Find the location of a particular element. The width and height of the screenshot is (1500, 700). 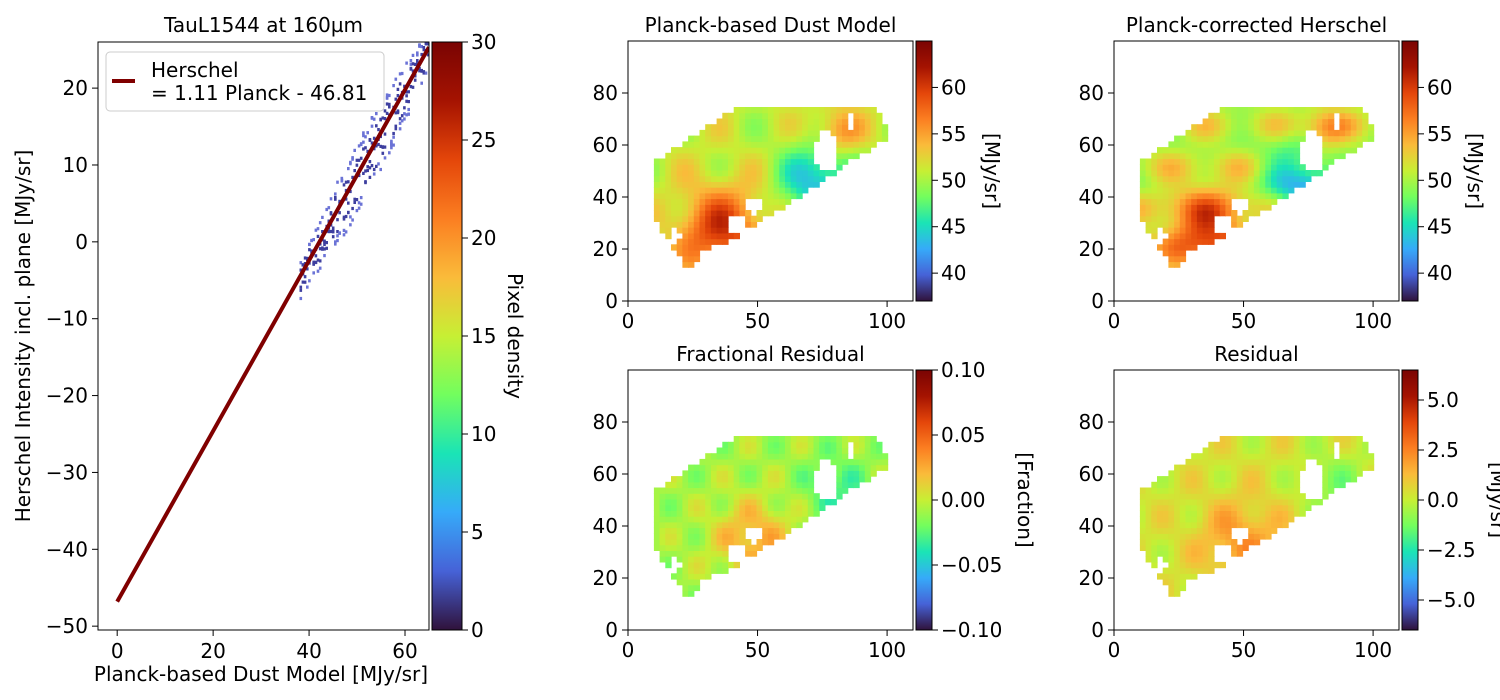

x-tick-label: 20 is located at coordinates (212, 651).